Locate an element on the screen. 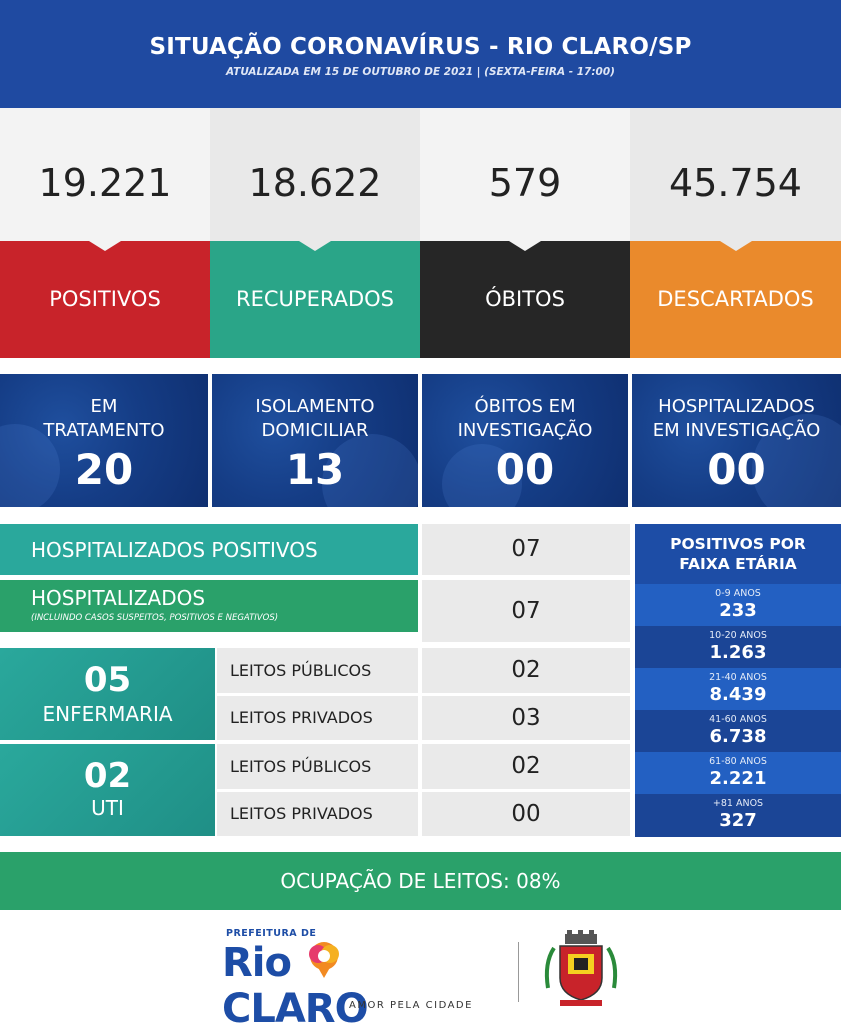 The image size is (841, 1024). uti-card: 02 UTI is located at coordinates (107, 790).